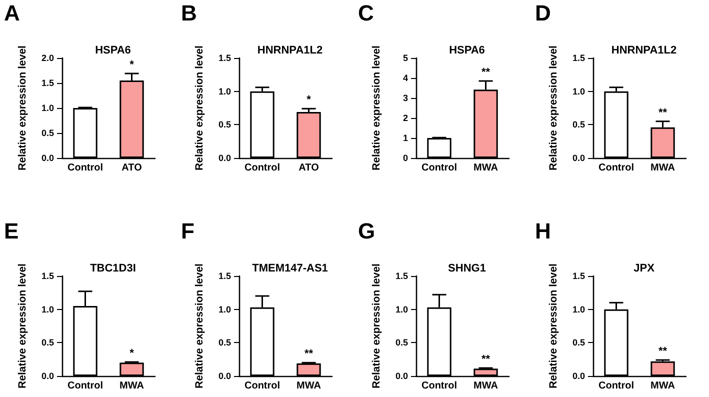  Describe the element at coordinates (543, 13) in the screenshot. I see `text: D` at that location.